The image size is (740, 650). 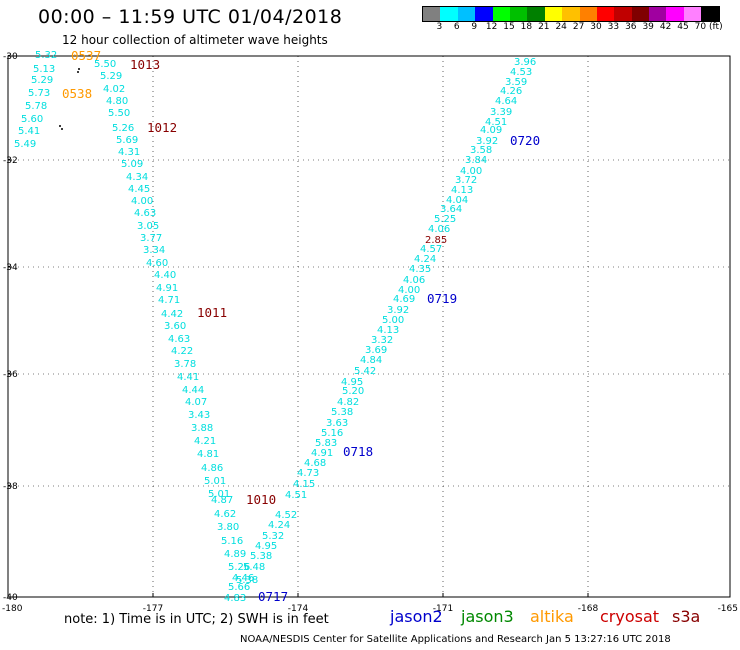 I want to click on lat-label: -38, so click(x=10, y=487).